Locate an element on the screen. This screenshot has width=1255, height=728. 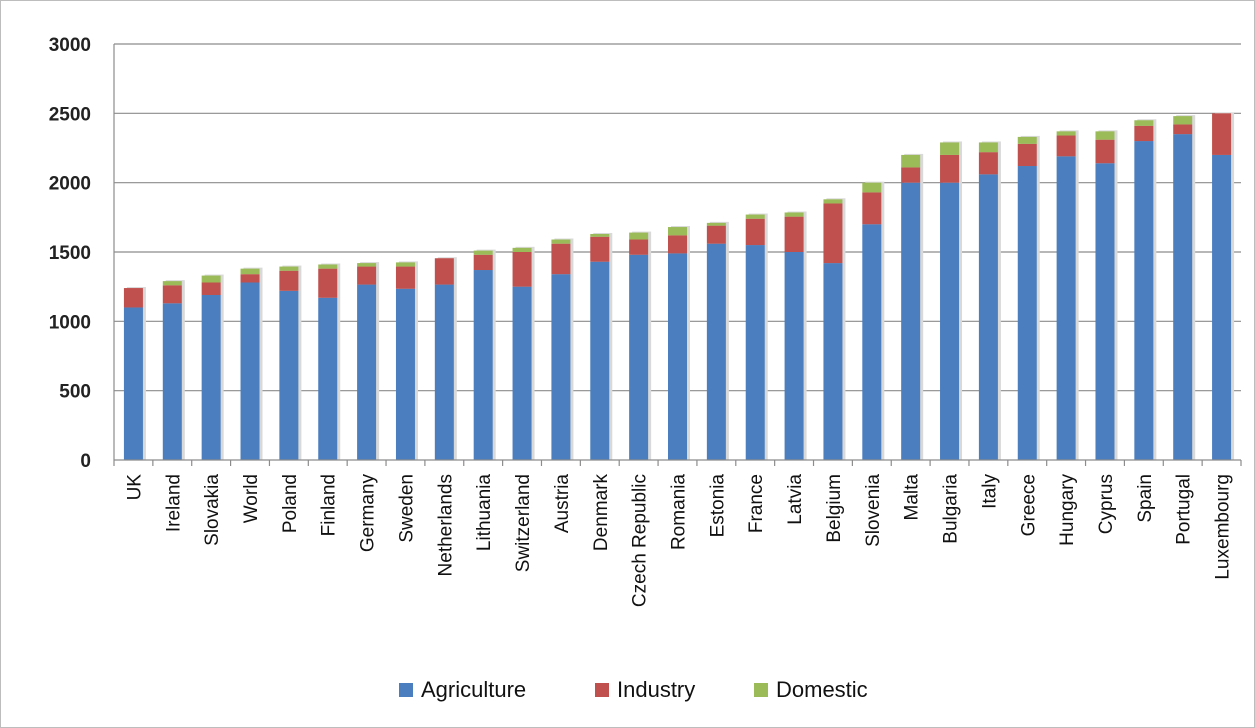
legend-label: Industry is located at coordinates (656, 689).